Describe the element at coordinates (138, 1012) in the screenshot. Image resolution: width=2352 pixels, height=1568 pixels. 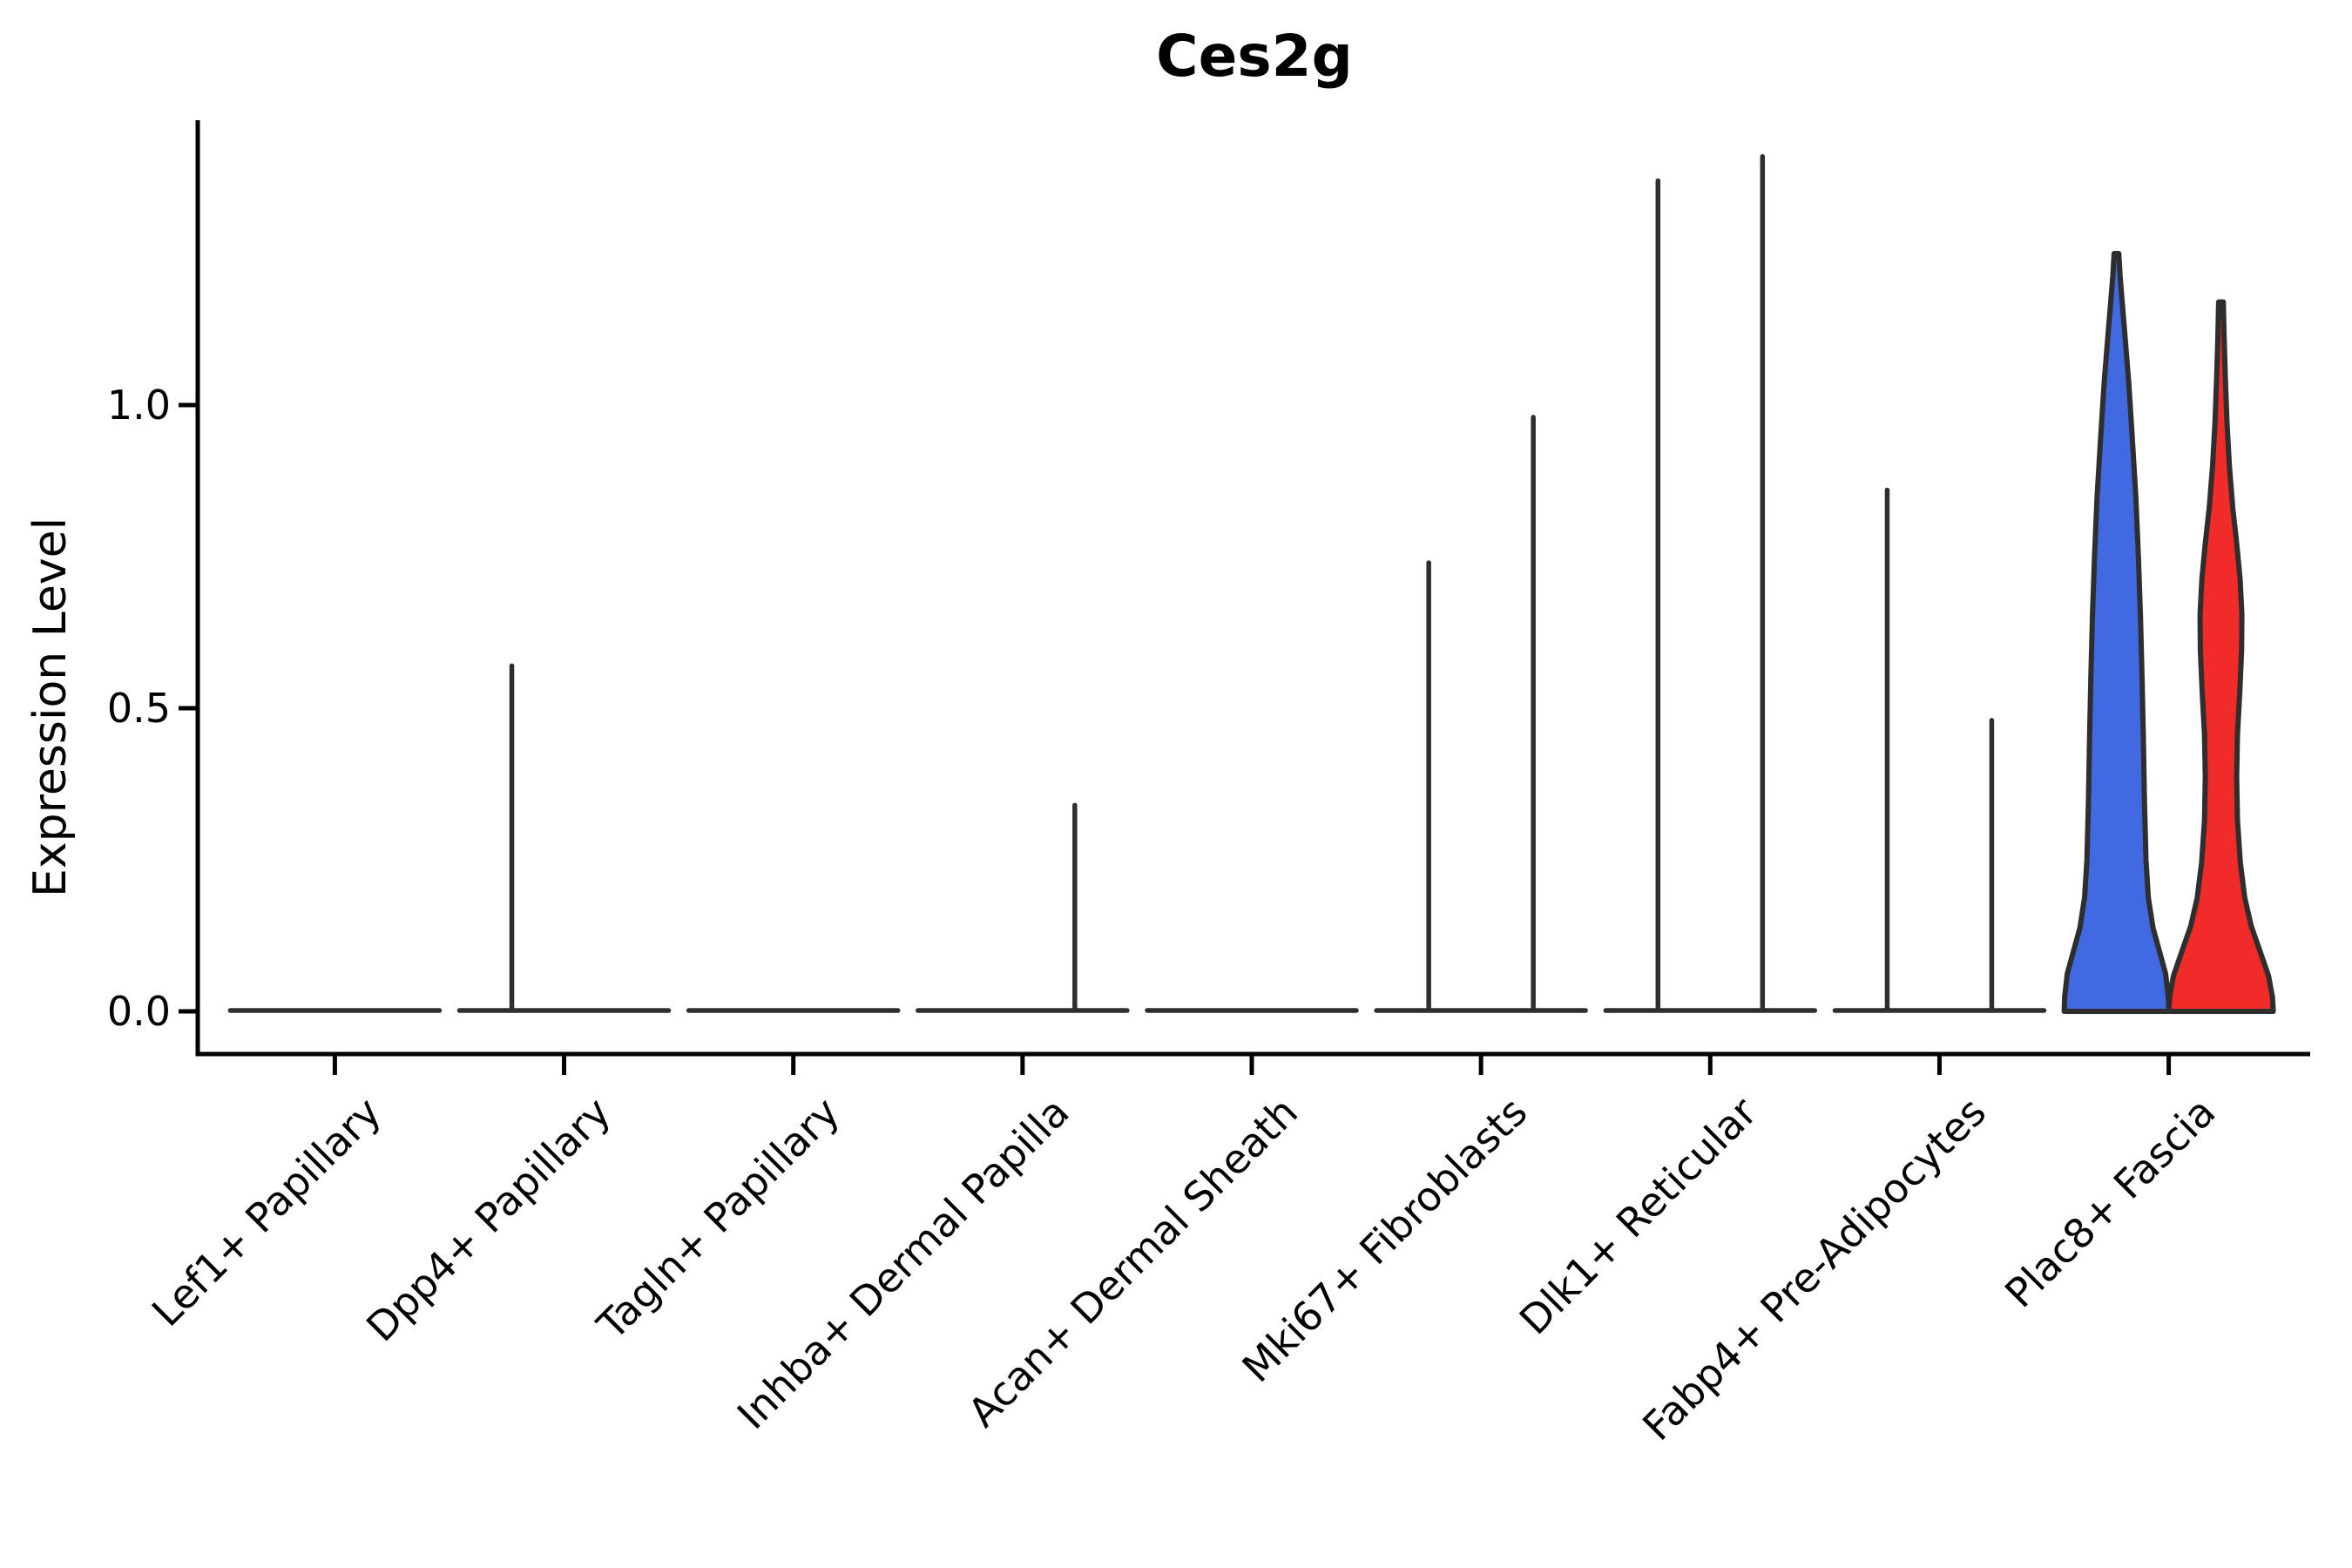
I see `y-tick-label: 0.0` at that location.